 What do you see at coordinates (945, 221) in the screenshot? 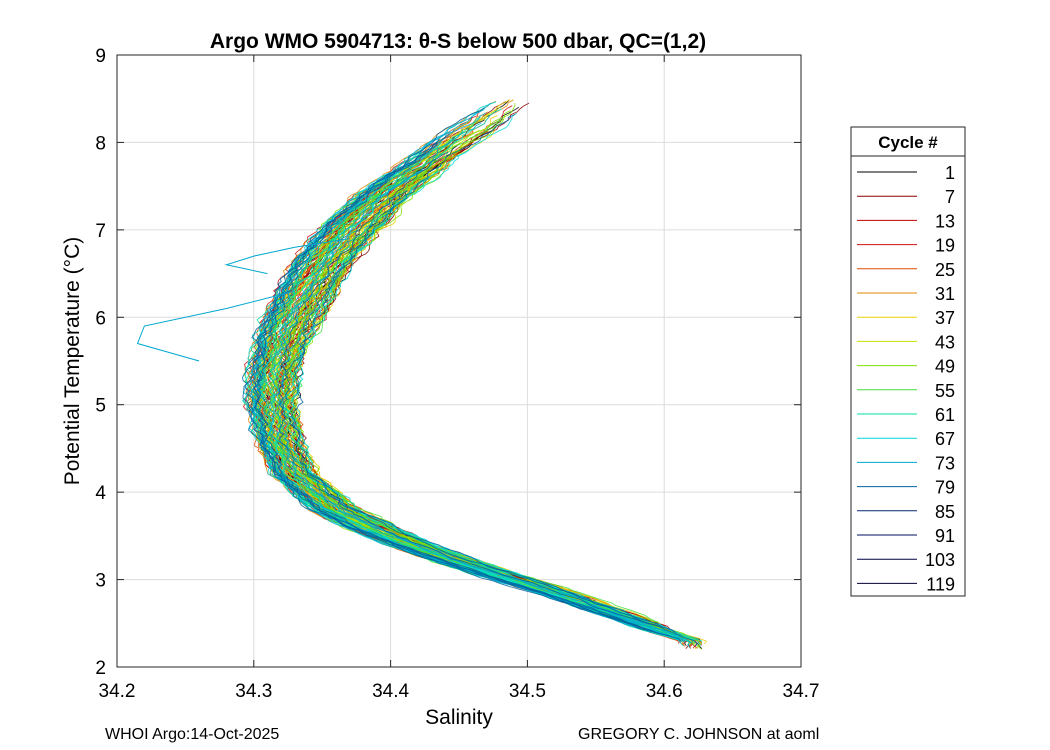
I see `legend-entry-label: 13` at bounding box center [945, 221].